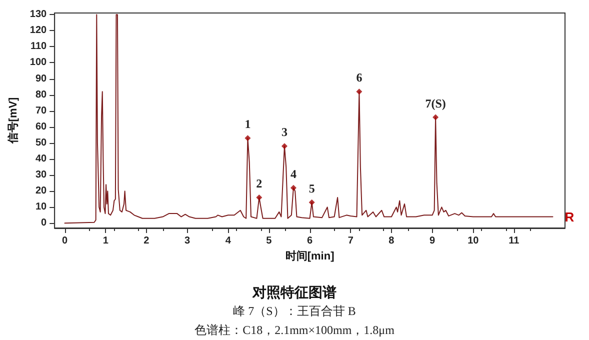 This screenshot has width=589, height=340. Describe the element at coordinates (433, 241) in the screenshot. I see `x-tick-label: 9` at that location.